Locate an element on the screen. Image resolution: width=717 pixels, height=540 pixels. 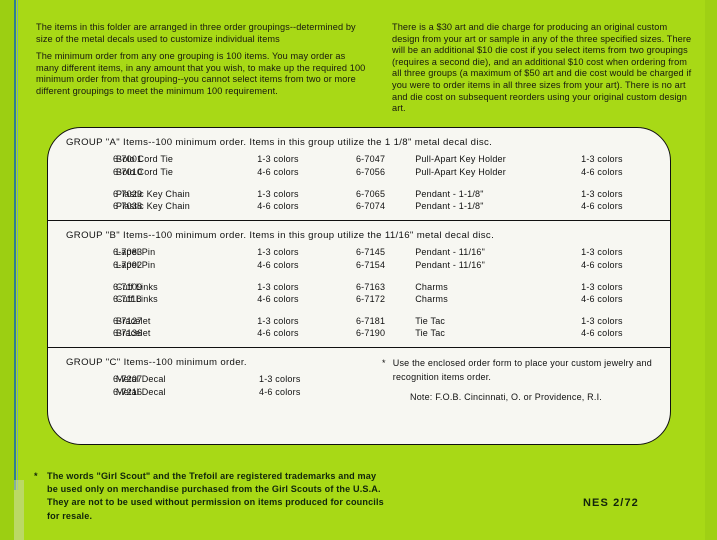
item-name: Tie Tac is located at coordinates (430, 332).